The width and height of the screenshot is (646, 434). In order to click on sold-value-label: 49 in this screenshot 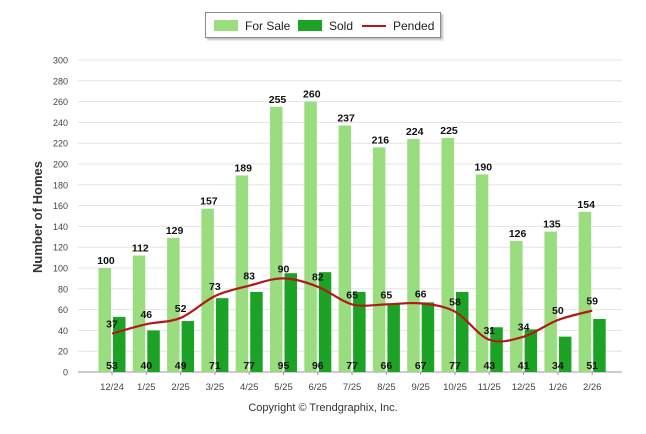, I will do `click(181, 366)`.